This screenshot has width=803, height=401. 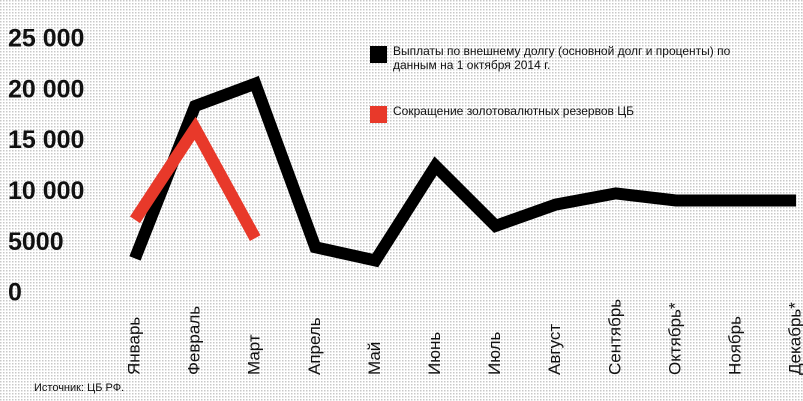 I want to click on x-tick-label: Январь, so click(x=133, y=346).